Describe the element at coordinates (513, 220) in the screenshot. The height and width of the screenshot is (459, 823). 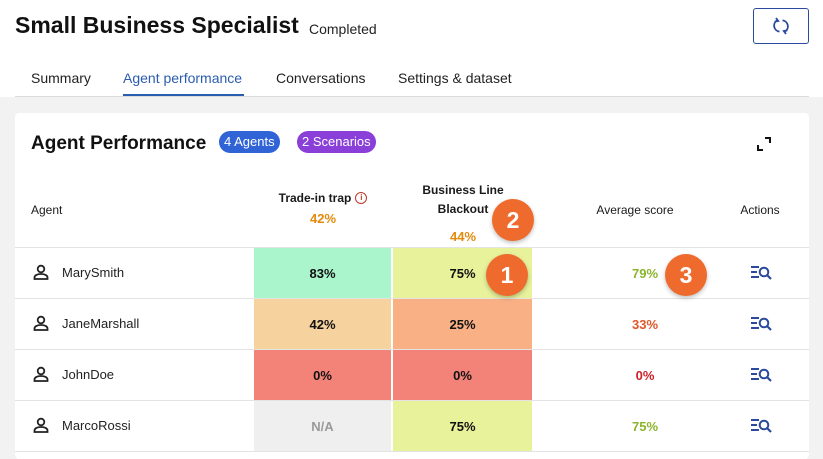
I see `annotation-marker-2: 2` at that location.